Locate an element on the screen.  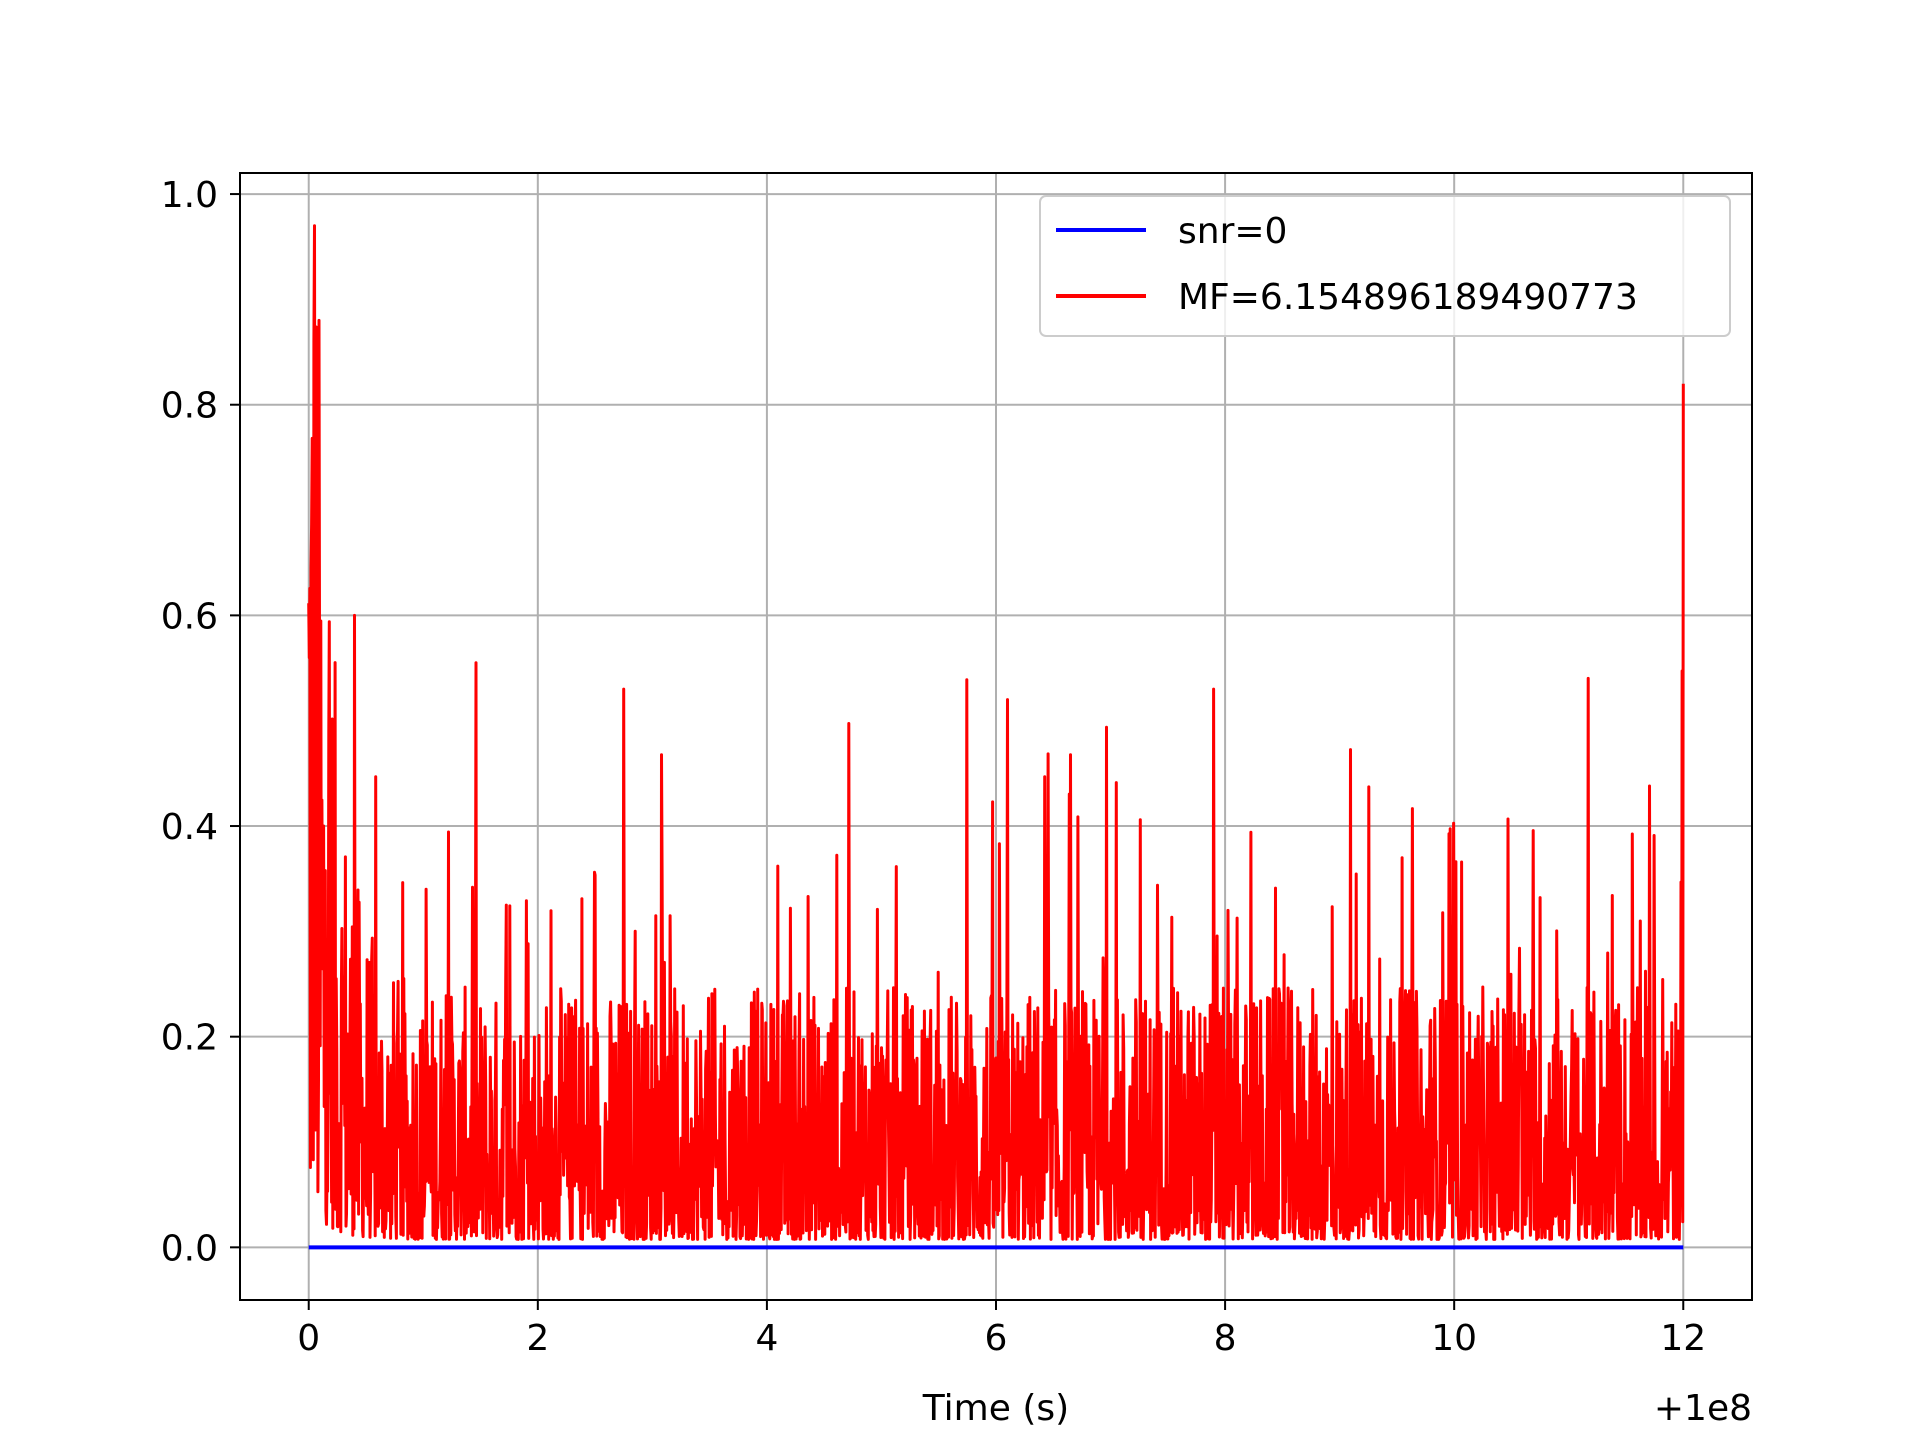
x-offset-label: +1e8 is located at coordinates (1703, 1408).